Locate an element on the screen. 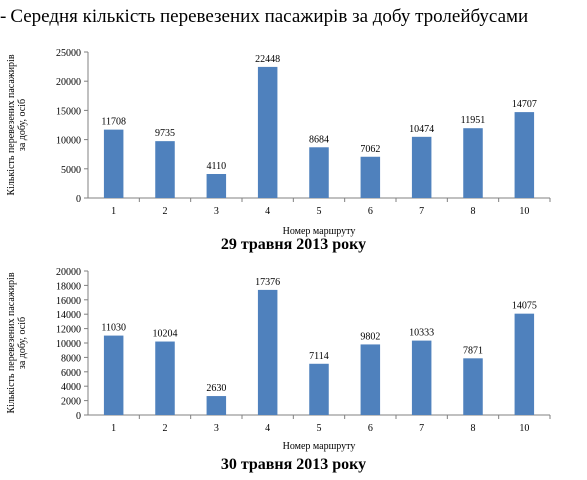 The width and height of the screenshot is (587, 480). chart-1-x-tick-label: 3 is located at coordinates (216, 211).